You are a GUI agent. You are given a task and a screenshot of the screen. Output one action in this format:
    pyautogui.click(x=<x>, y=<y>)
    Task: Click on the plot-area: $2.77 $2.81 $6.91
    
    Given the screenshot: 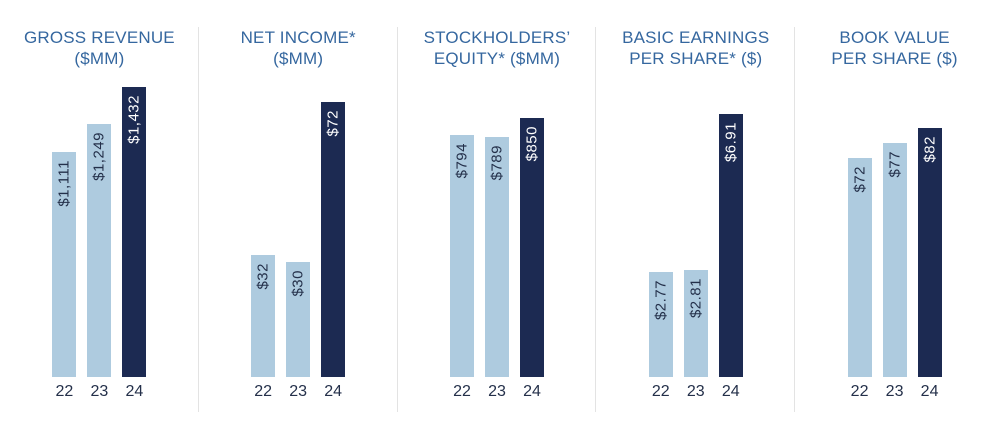 What is the action you would take?
    pyautogui.click(x=695, y=223)
    